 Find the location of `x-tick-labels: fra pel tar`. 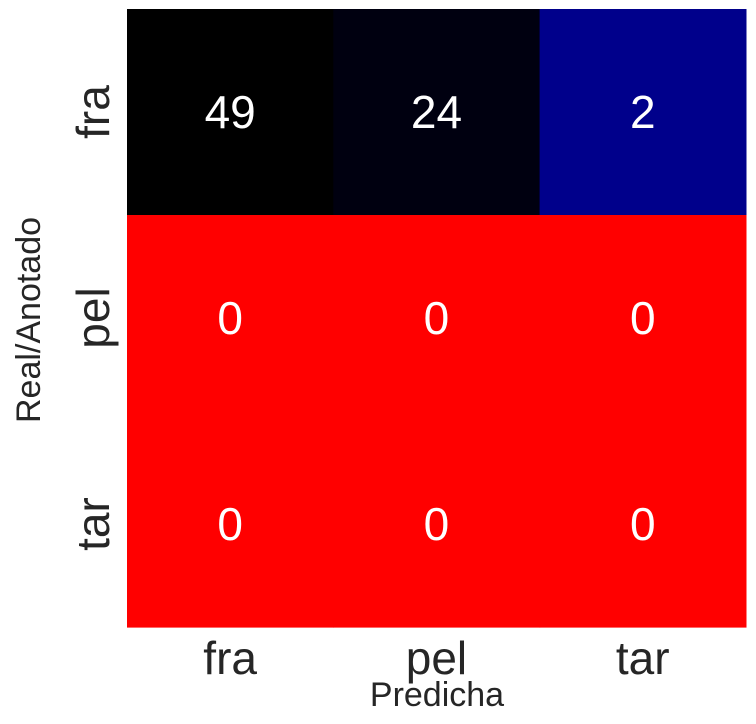

x-tick-labels: fra pel tar is located at coordinates (436, 658).